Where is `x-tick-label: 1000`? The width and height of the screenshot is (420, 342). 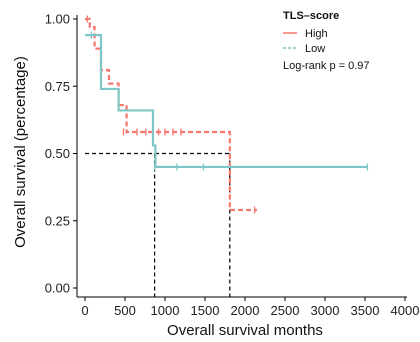
x-tick-label: 1000 is located at coordinates (165, 310).